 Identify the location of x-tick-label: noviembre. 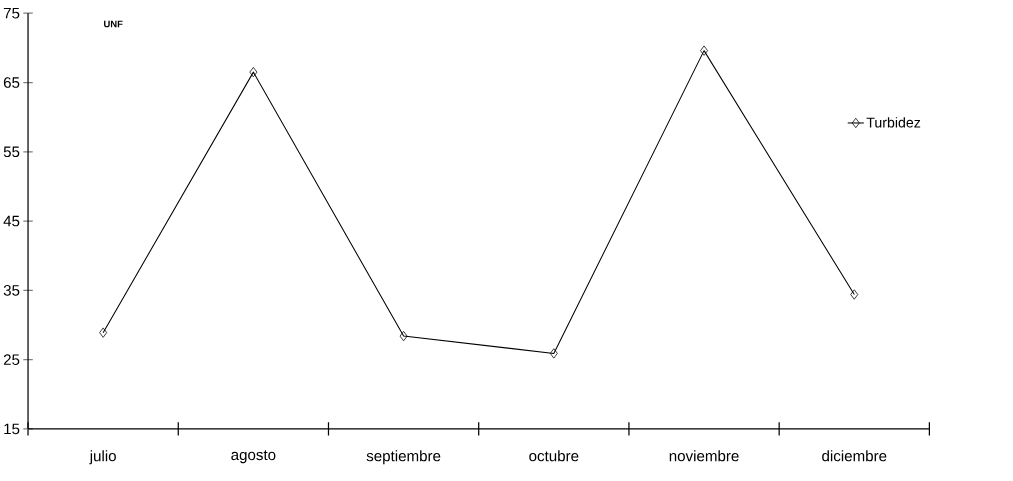
(704, 456).